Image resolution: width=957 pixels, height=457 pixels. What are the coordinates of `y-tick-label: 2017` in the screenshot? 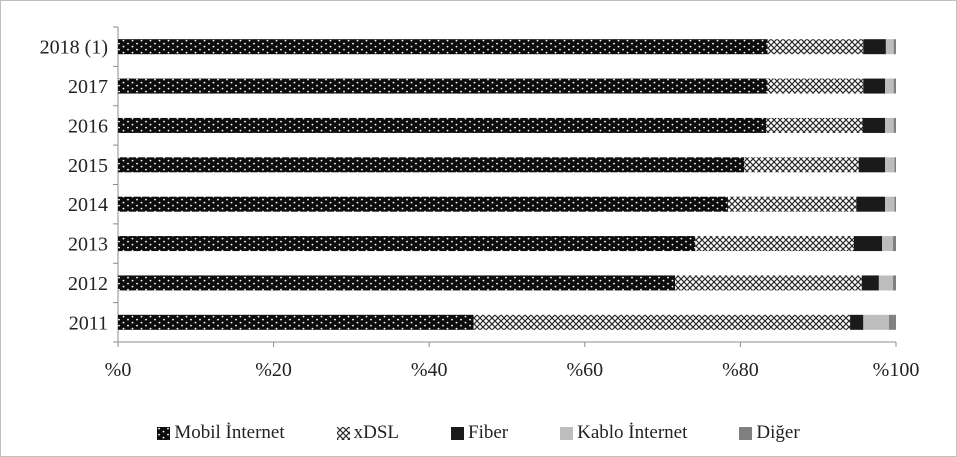 It's located at (88, 87).